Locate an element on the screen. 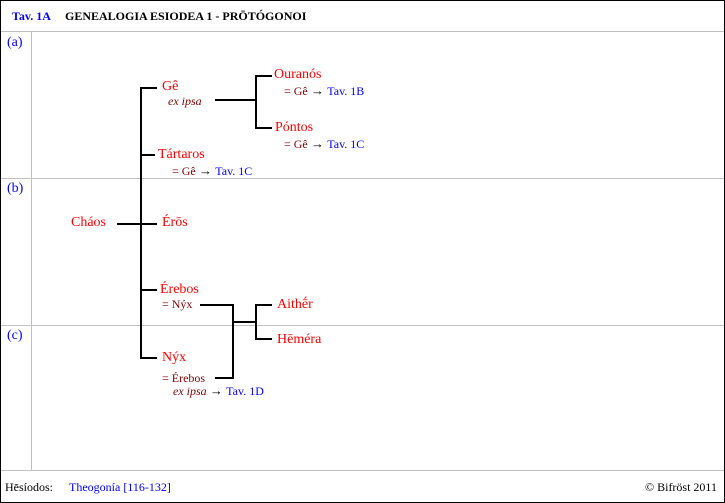 The image size is (725, 503). source-link: Theogonía [116-132] is located at coordinates (120, 487).